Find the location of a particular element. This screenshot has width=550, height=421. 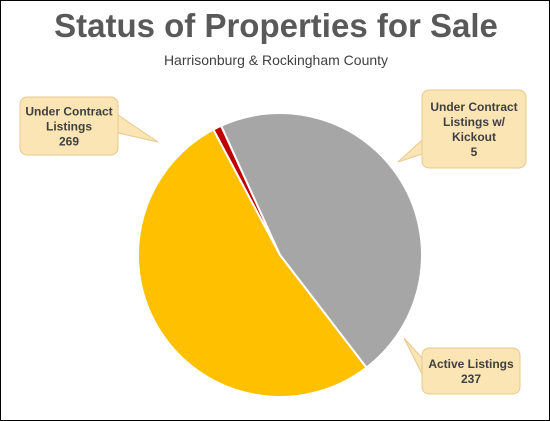

svg-text: Listings is located at coordinates (69, 127).